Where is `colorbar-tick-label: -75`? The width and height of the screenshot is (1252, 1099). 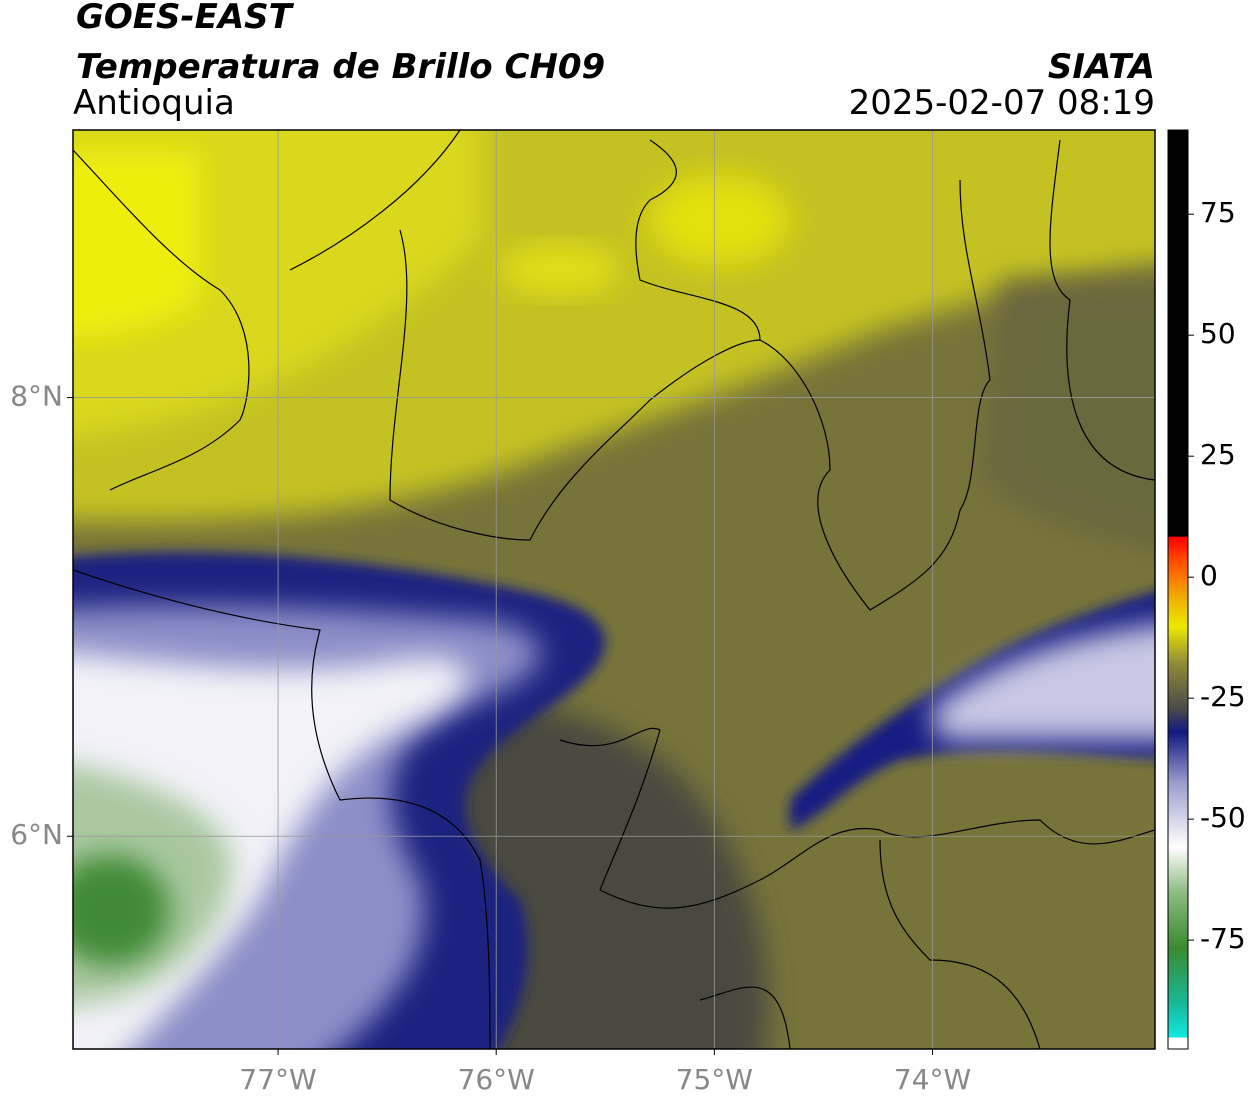
colorbar-tick-label: -75 is located at coordinates (1223, 938).